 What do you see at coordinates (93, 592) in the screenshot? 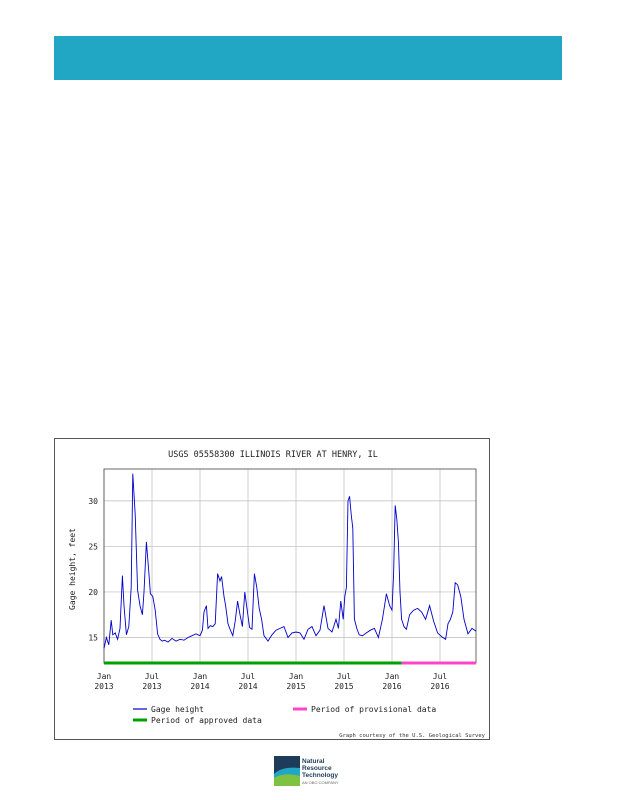
I see `y-tick-label: 20` at bounding box center [93, 592].